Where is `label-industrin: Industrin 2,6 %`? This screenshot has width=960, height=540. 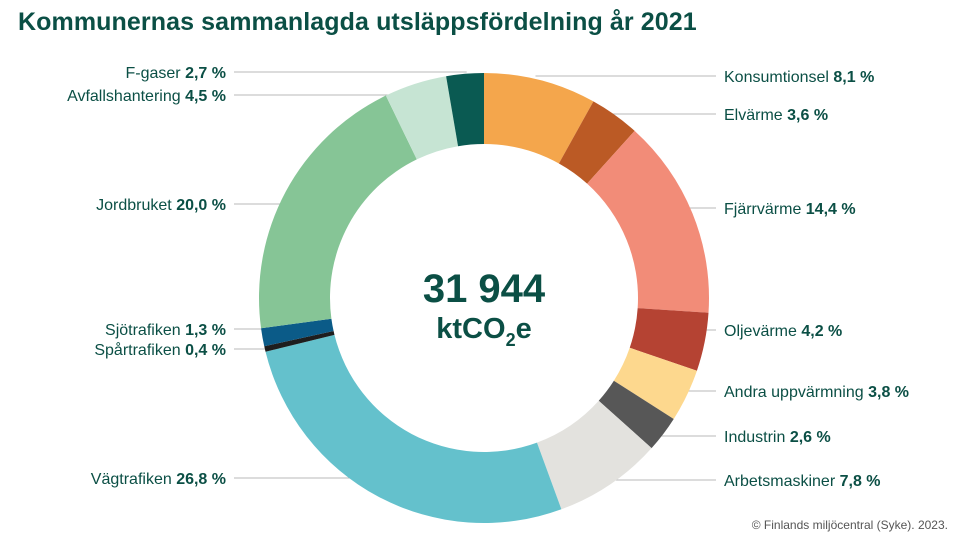
label-industrin: Industrin 2,6 % is located at coordinates (777, 437).